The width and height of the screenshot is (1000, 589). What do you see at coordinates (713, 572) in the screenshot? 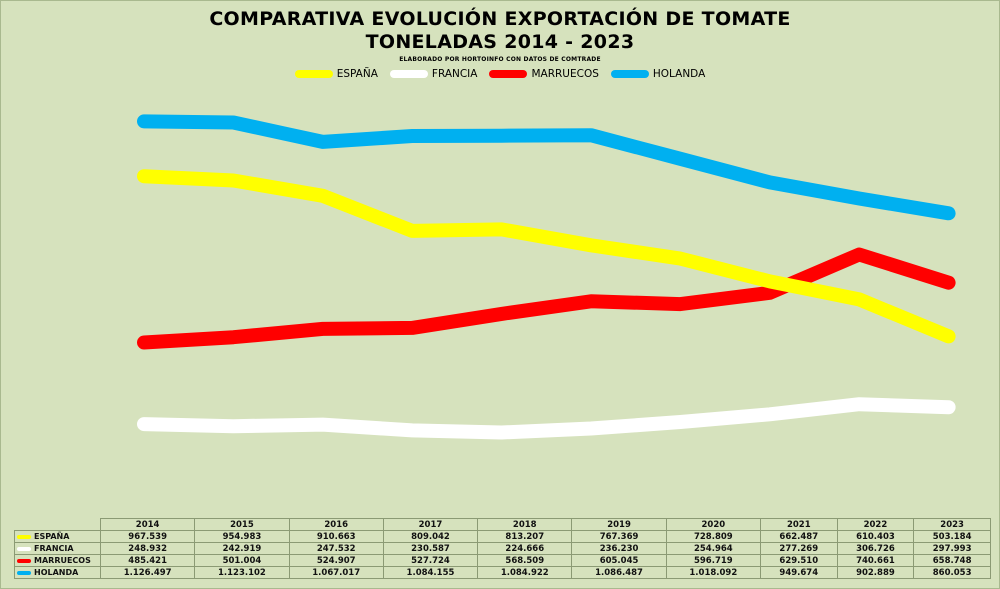
I see `table-cell: 1.018.092` at bounding box center [713, 572].